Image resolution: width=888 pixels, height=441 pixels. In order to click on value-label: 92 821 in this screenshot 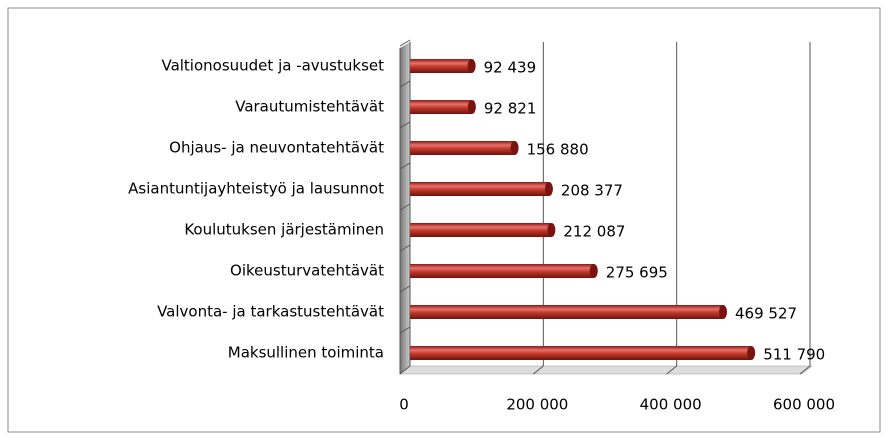, I will do `click(510, 109)`.